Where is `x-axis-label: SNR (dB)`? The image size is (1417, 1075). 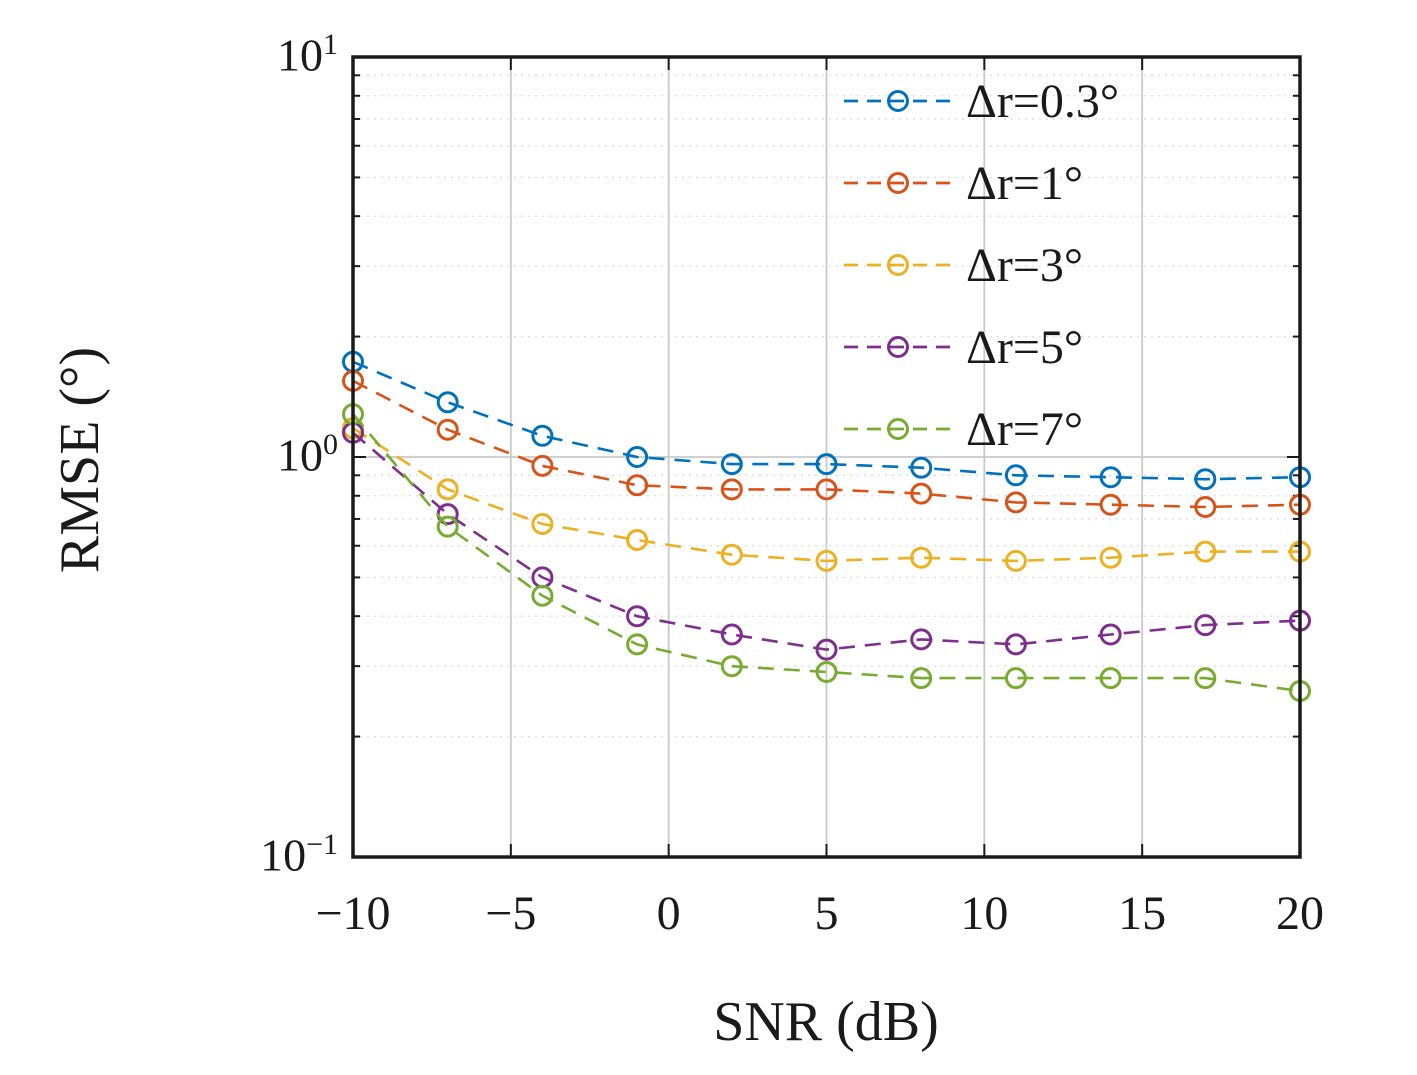
x-axis-label: SNR (dB) is located at coordinates (826, 1022).